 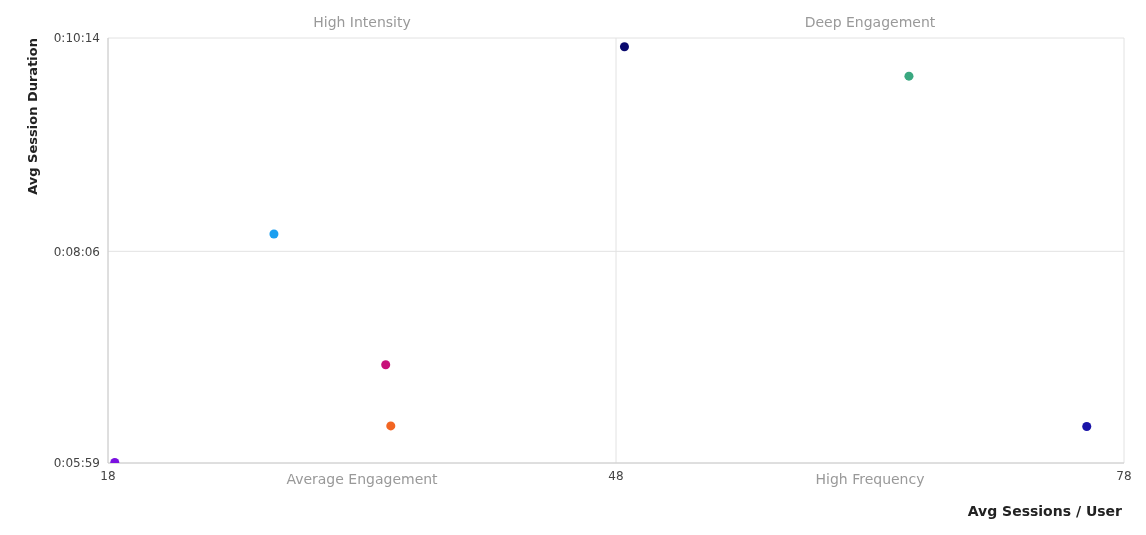 What do you see at coordinates (870, 22) in the screenshot?
I see `text: Deep Engagement` at bounding box center [870, 22].